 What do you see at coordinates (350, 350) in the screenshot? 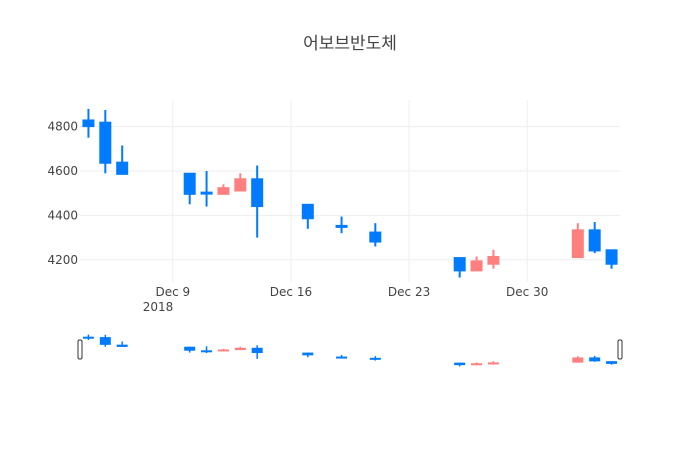
I see `range-slider` at bounding box center [350, 350].